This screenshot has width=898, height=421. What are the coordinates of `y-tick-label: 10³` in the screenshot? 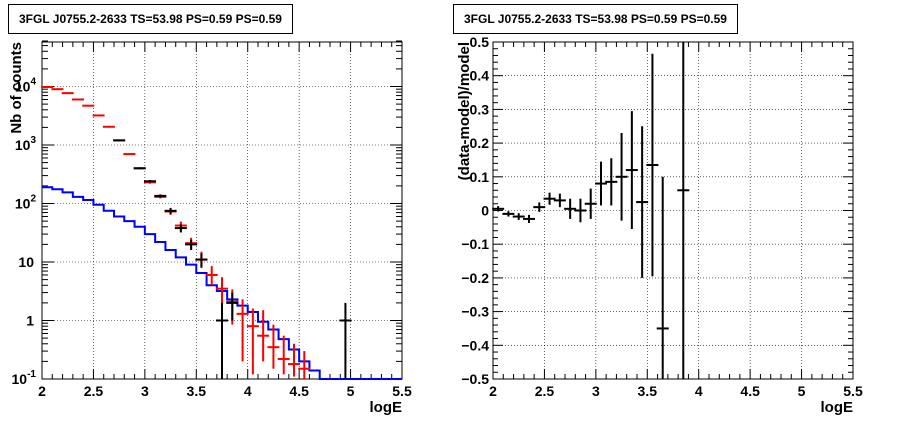 It's located at (26, 144).